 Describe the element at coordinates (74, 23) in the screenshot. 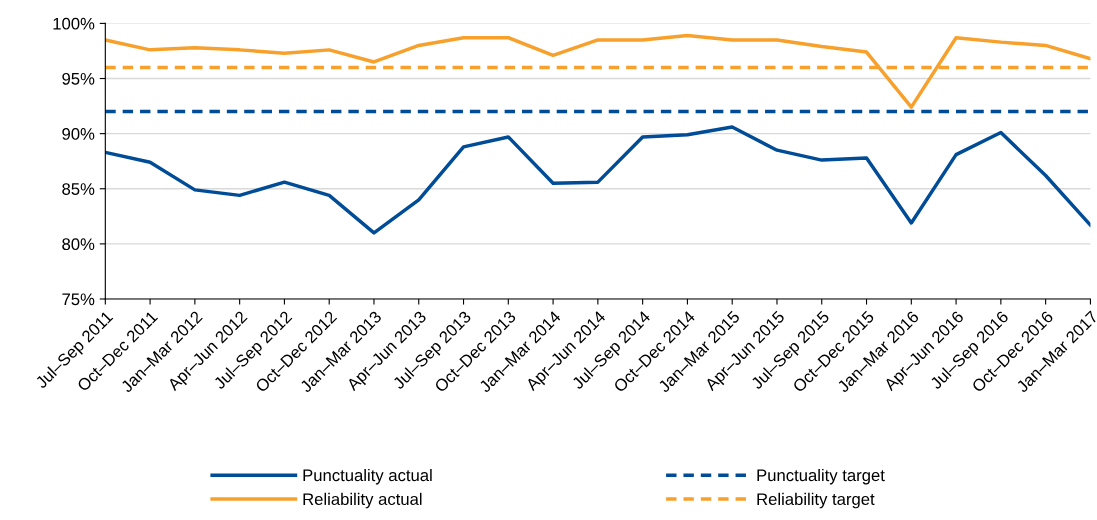

I see `y-tick-label: 100%` at that location.